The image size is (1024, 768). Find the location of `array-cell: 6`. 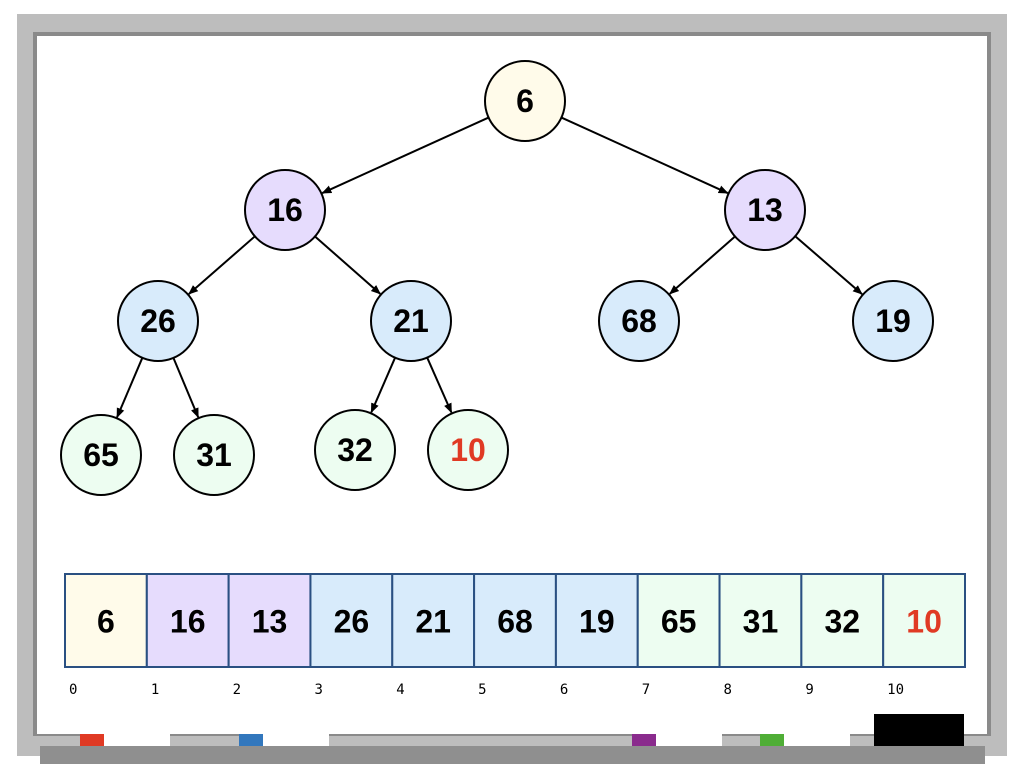

array-cell: 6 is located at coordinates (106, 620).